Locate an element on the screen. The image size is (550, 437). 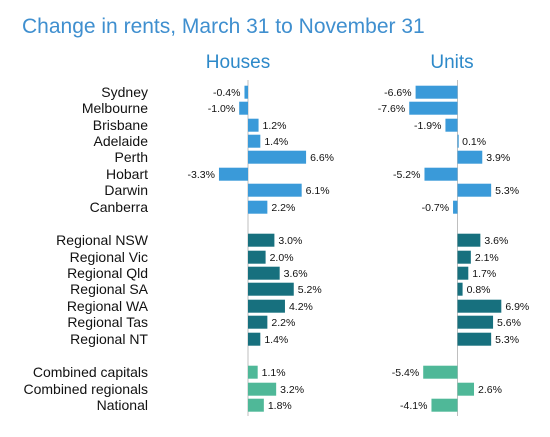
value-label-units-canberra: -0.7% is located at coordinates (435, 208).